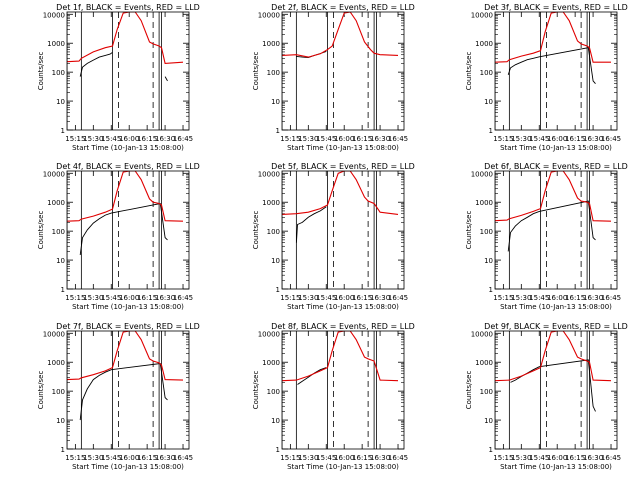 The image size is (640, 480). I want to click on panel-title: Det 9f, BLACK = Events, RED = LLD, so click(556, 326).